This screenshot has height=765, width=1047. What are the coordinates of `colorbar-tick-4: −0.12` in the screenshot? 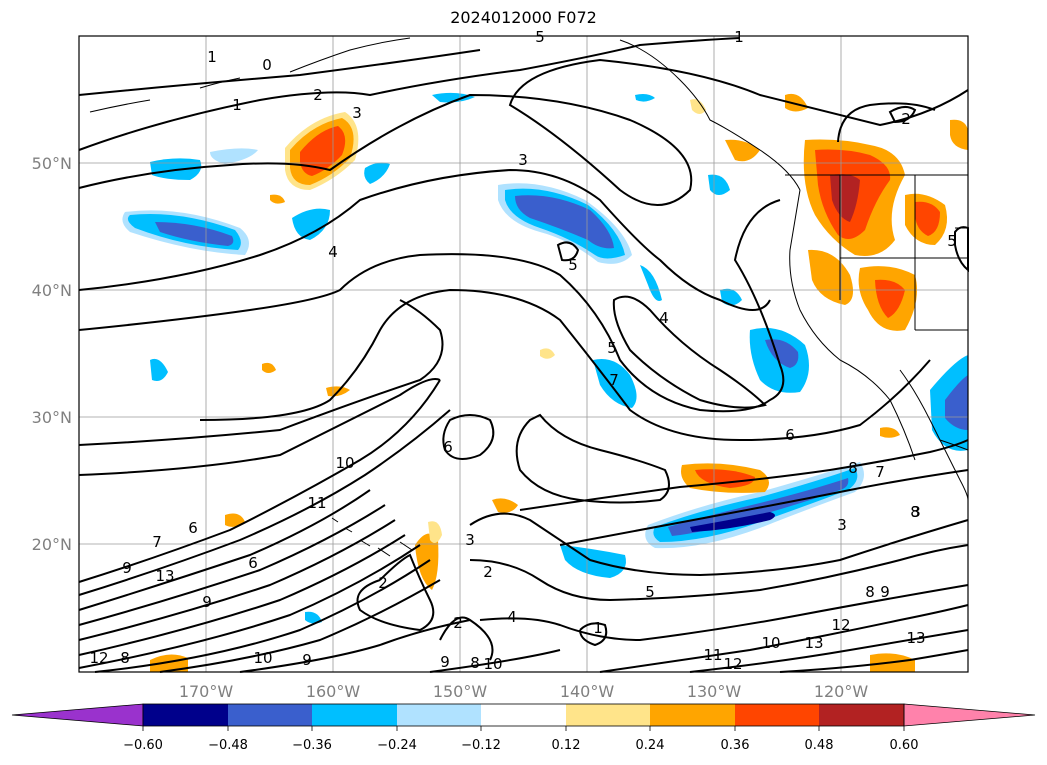 It's located at (481, 745).